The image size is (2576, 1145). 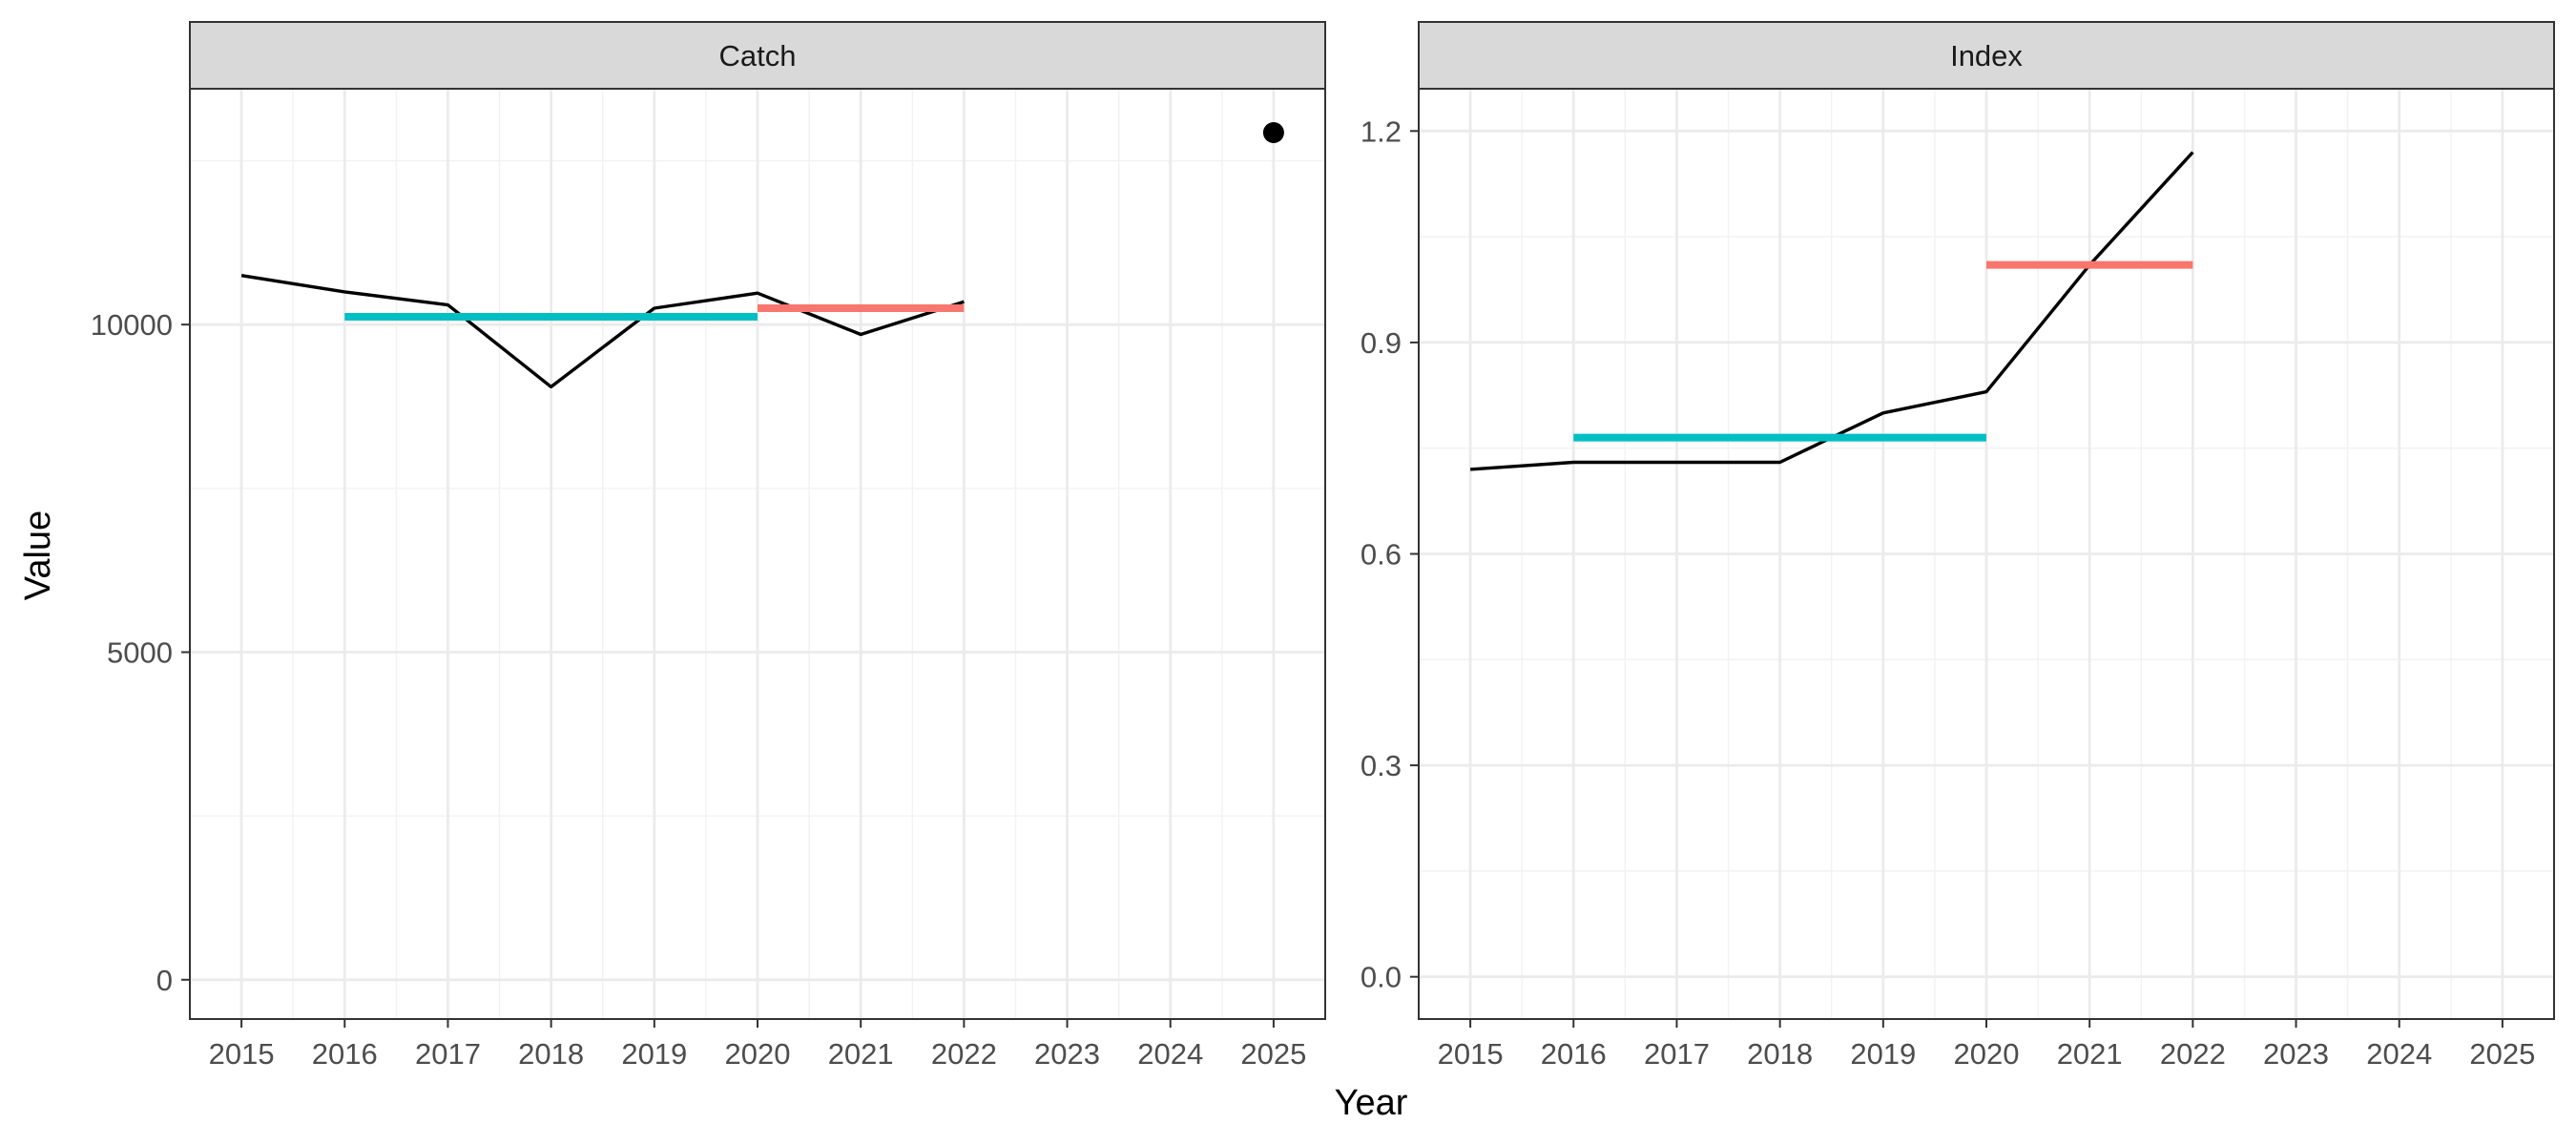 I want to click on y-axis-title: Value, so click(x=38, y=555).